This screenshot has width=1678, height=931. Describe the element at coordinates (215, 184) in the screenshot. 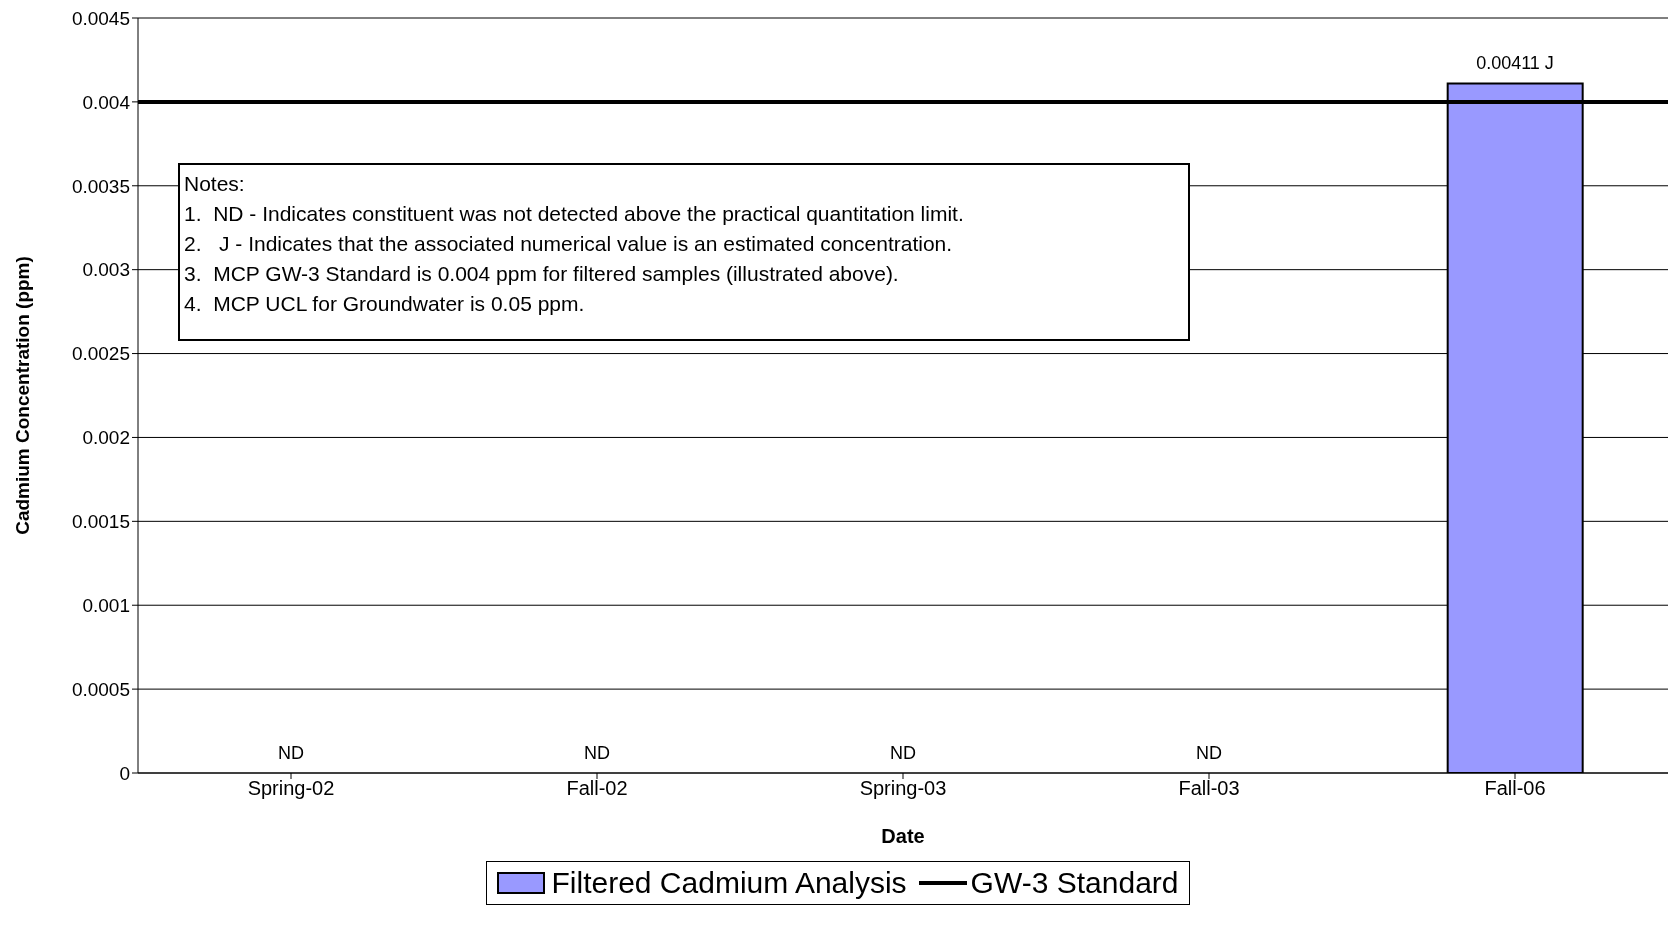

I see `annotation: Notes:` at that location.